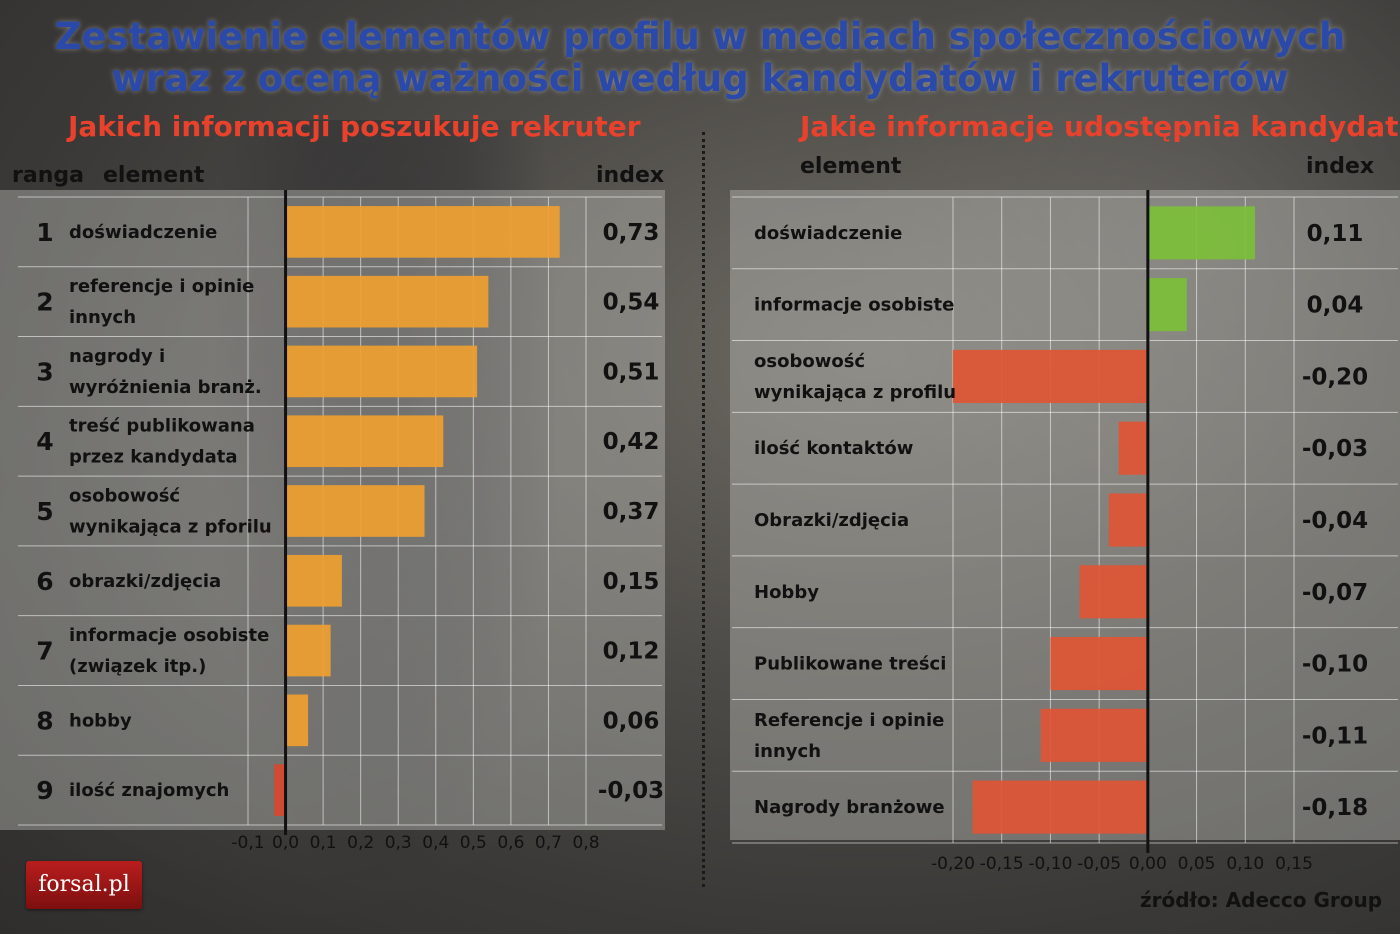 The width and height of the screenshot is (1400, 934). I want to click on right-header-element: element, so click(851, 166).